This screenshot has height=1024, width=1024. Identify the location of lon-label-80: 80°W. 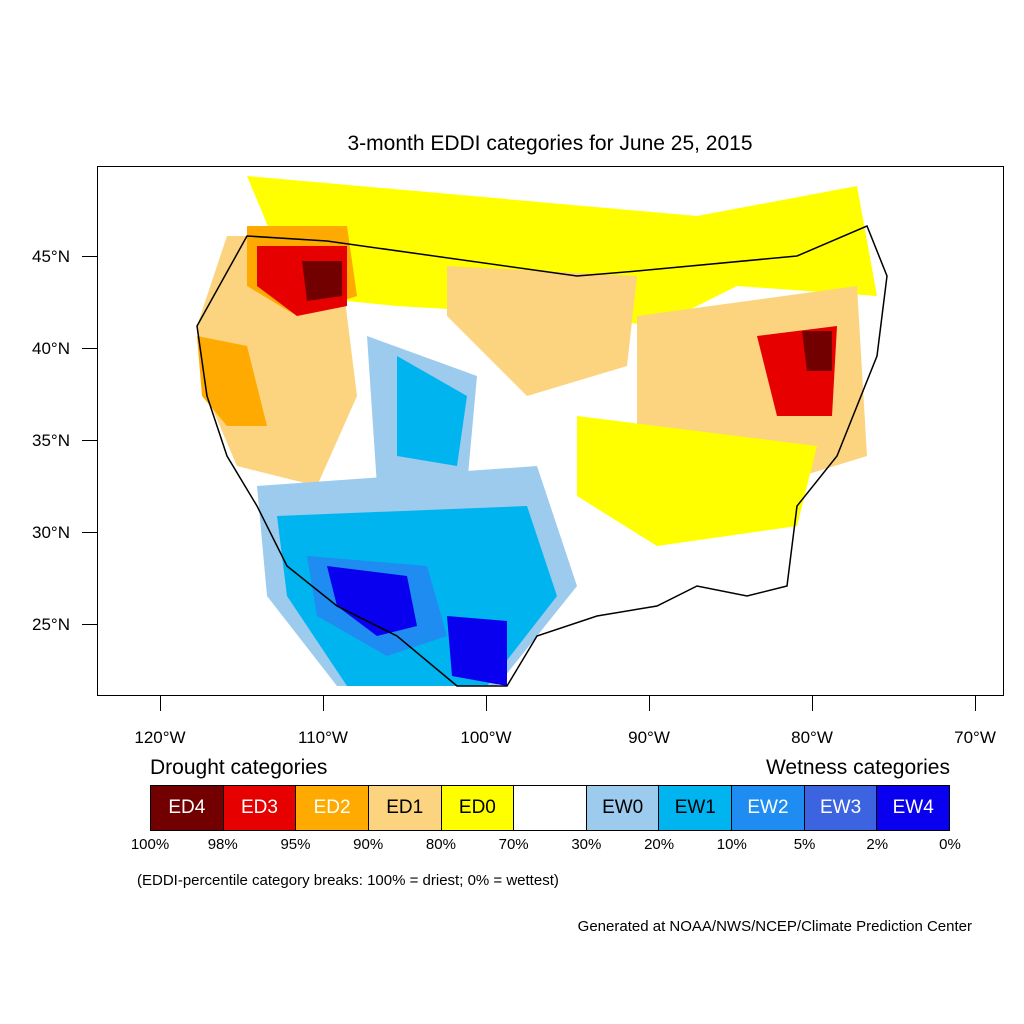
(812, 737).